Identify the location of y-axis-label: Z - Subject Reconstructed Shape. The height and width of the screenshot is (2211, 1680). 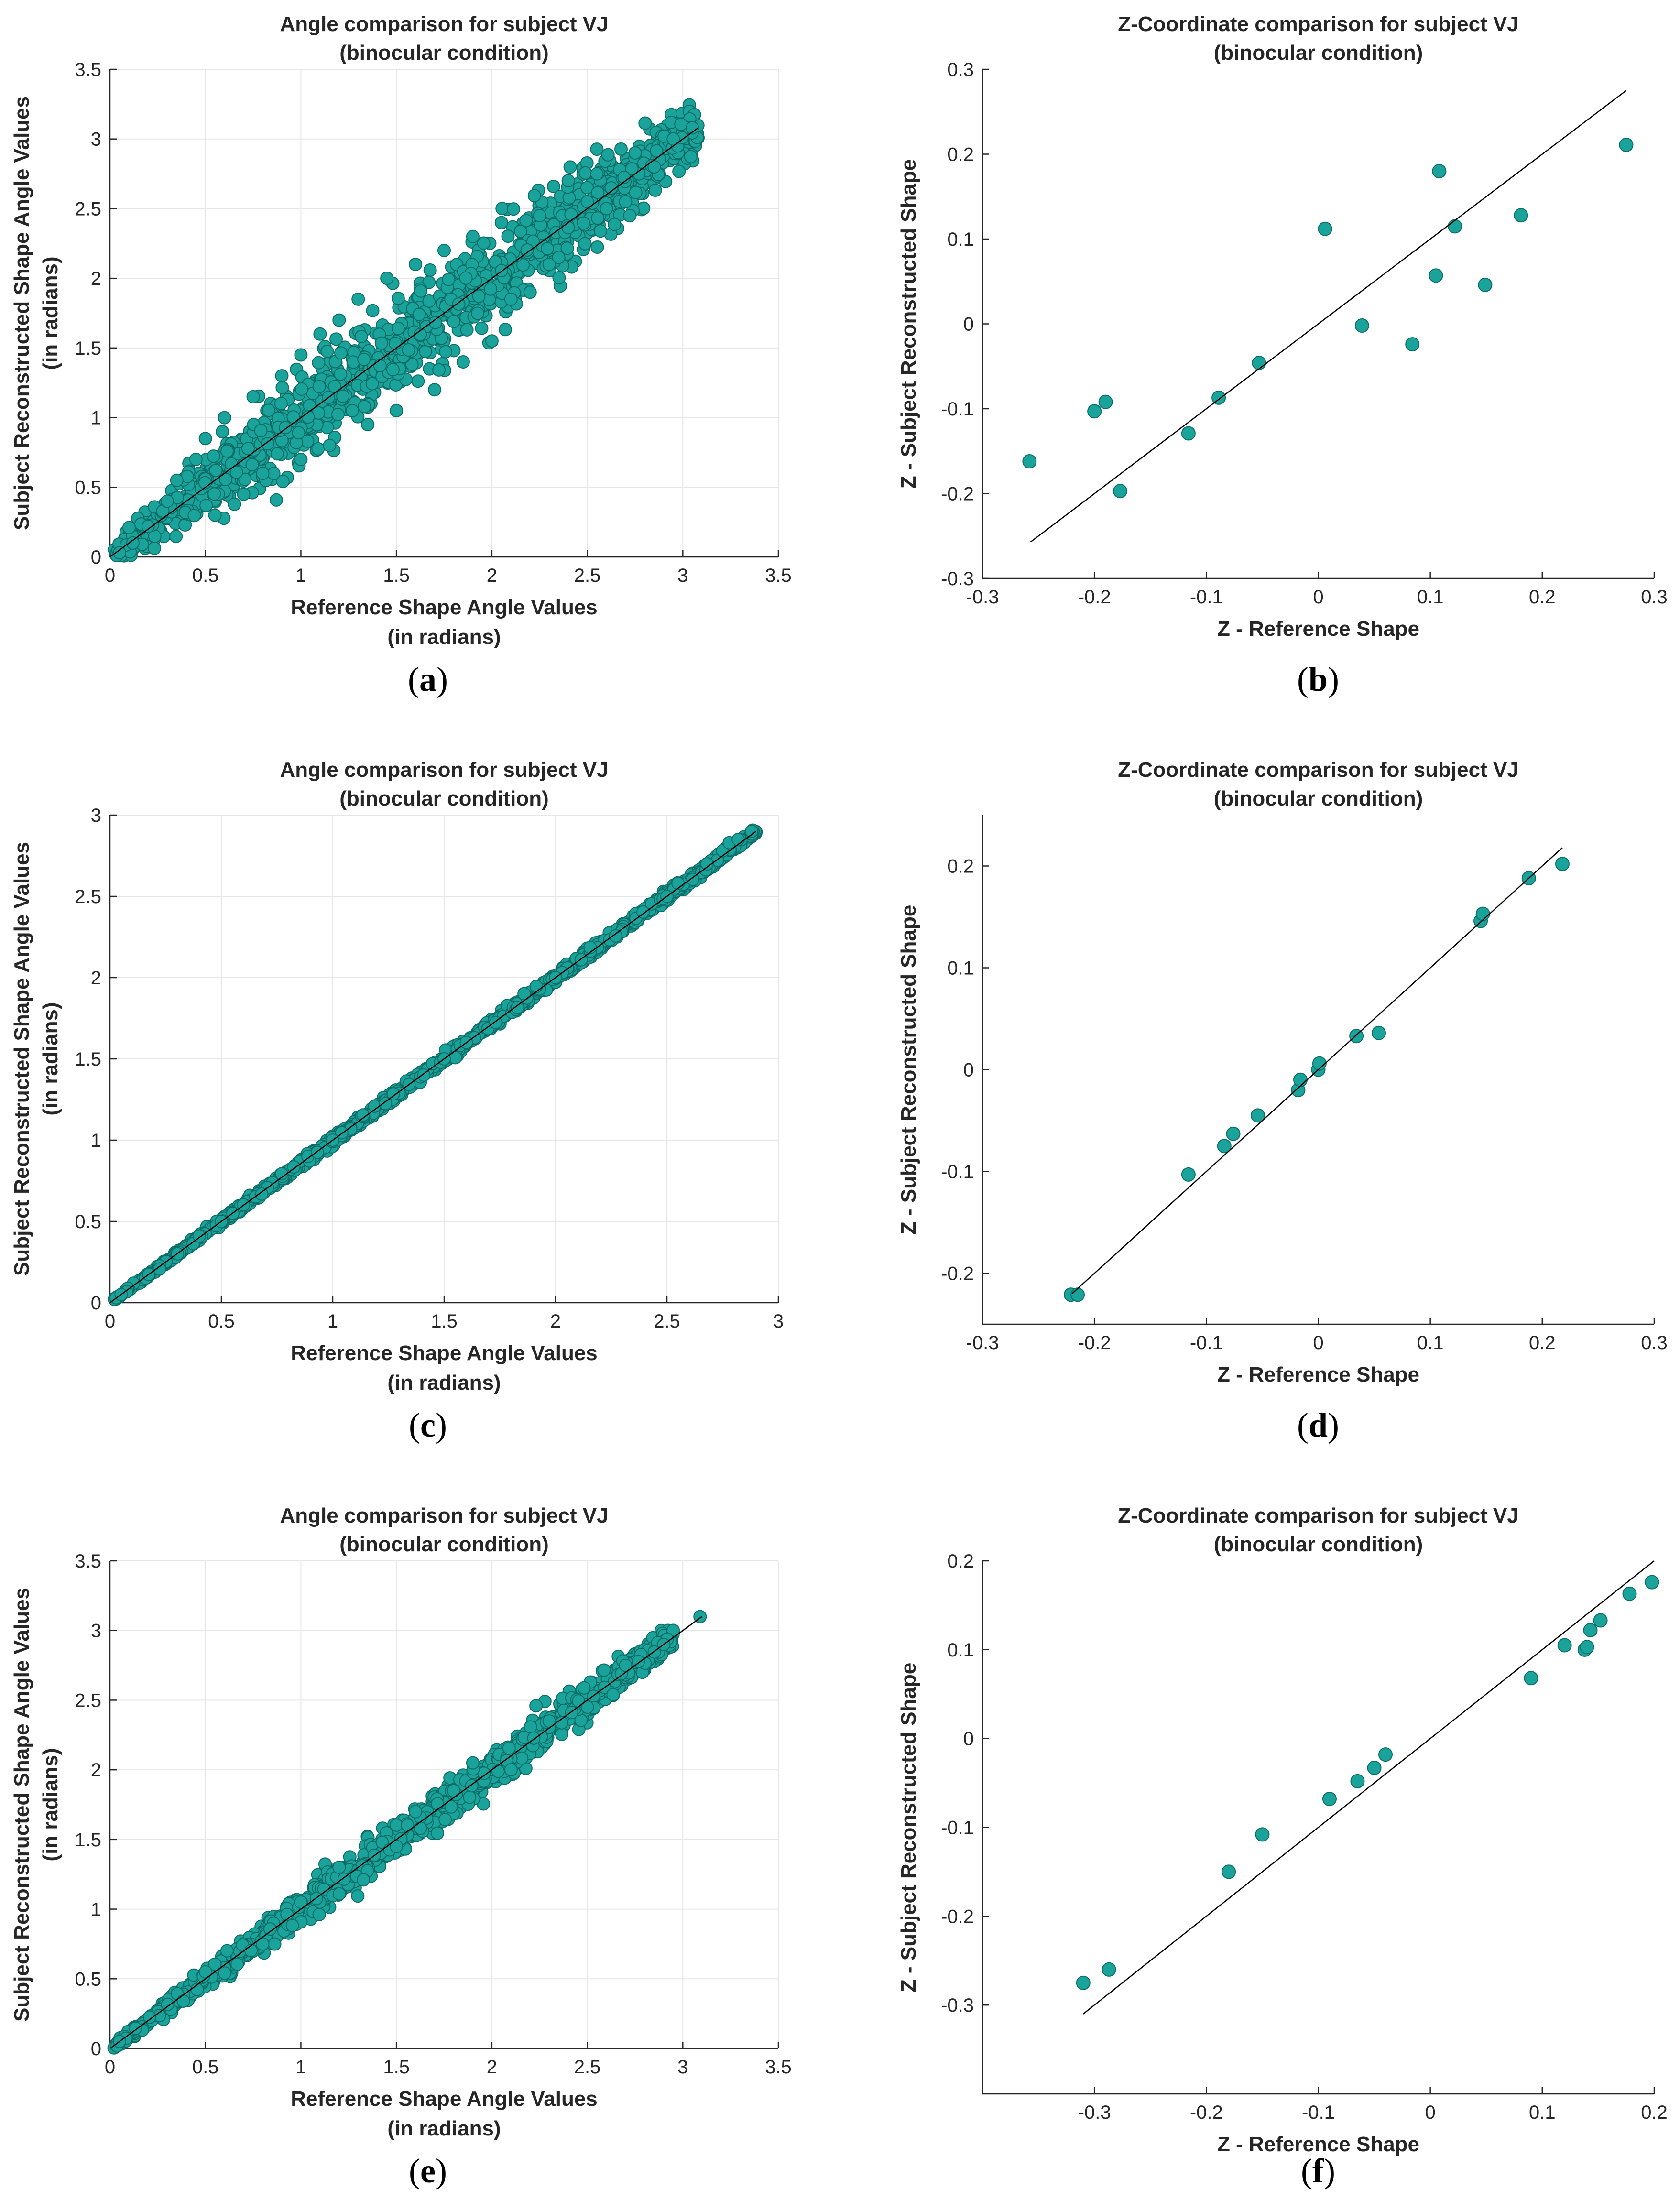
(908, 324).